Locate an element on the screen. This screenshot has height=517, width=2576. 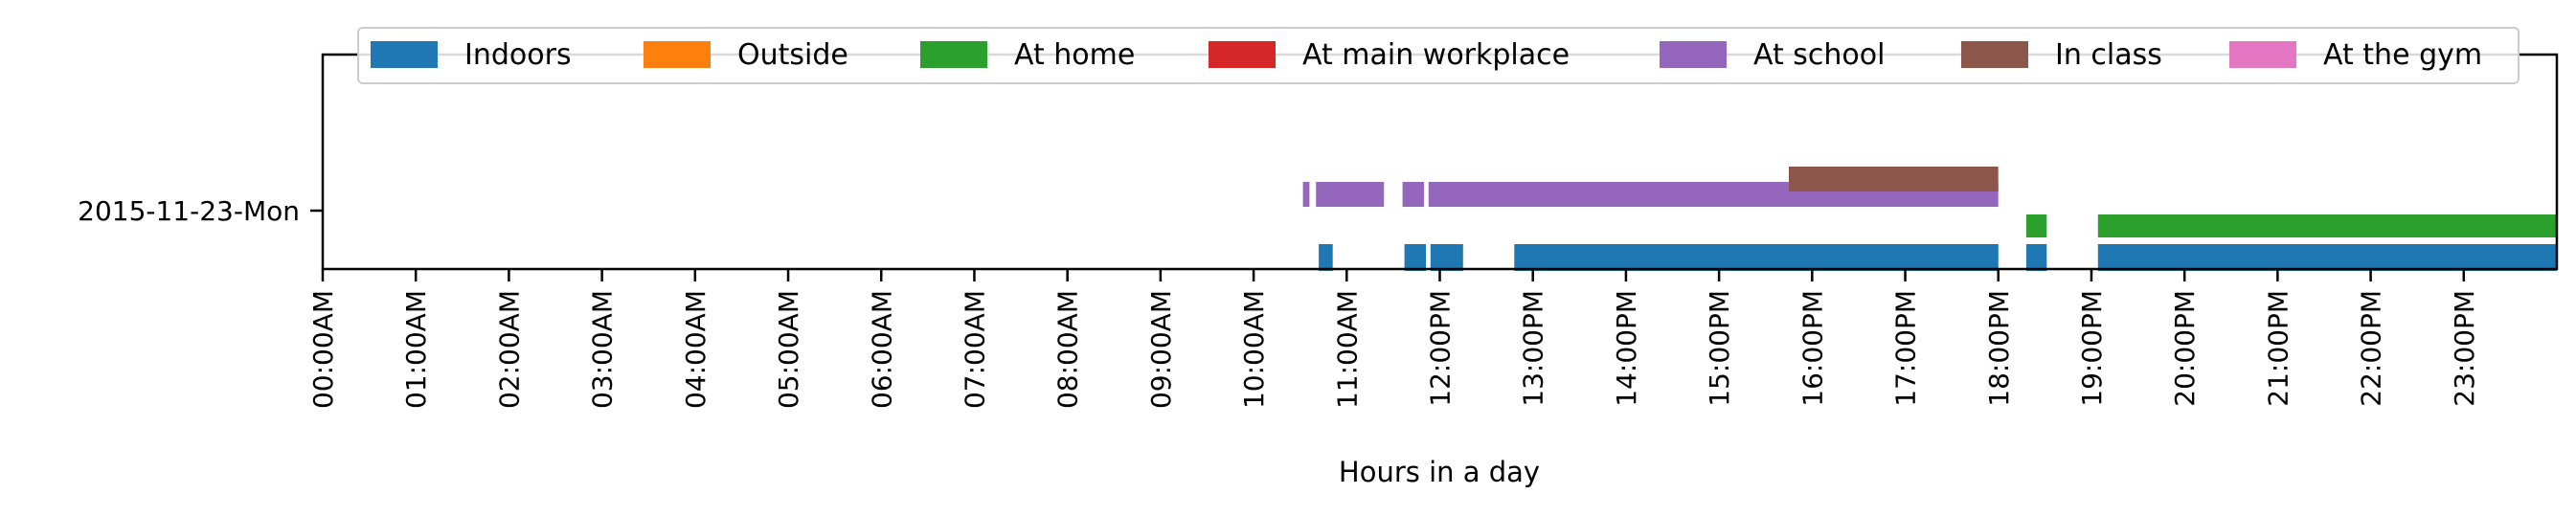
x-tick-label: 11:00AM is located at coordinates (1347, 349).